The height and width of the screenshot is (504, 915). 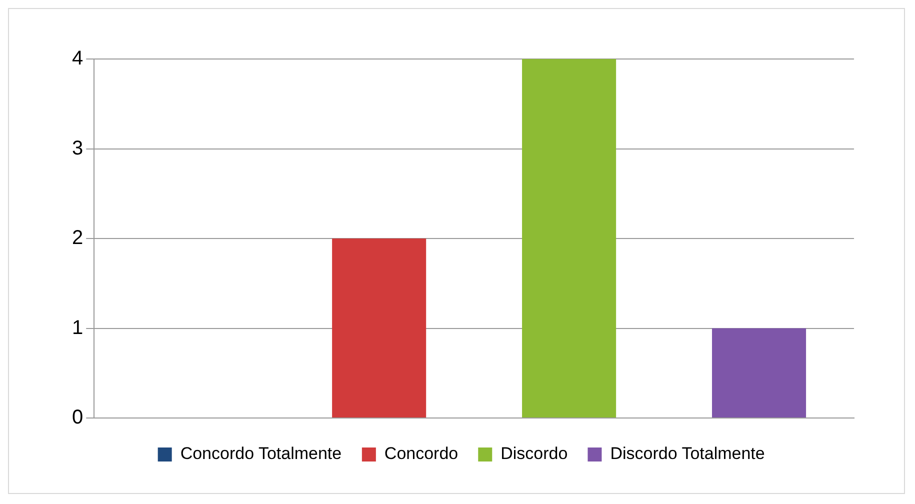 I want to click on y-tick-label: 2, so click(x=78, y=238).